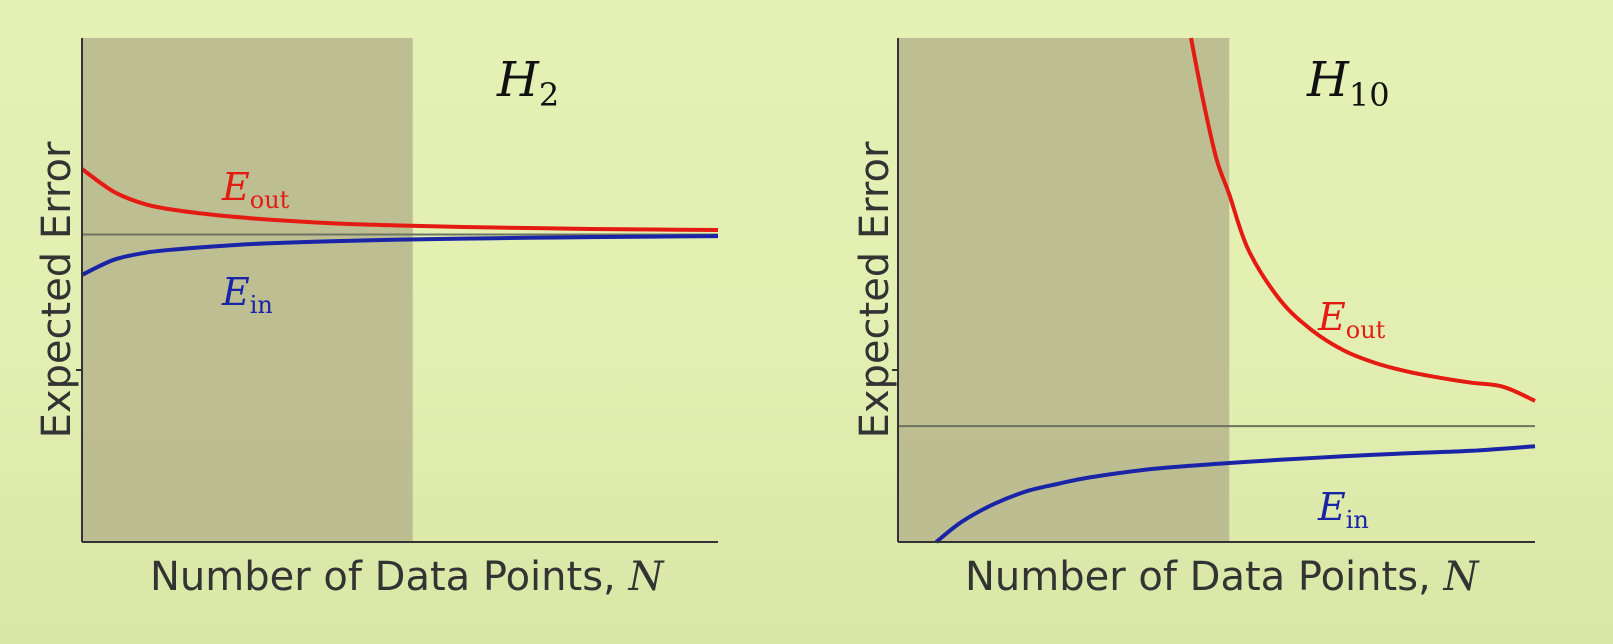  Describe the element at coordinates (527, 83) in the screenshot. I see `chart-title: H2` at that location.